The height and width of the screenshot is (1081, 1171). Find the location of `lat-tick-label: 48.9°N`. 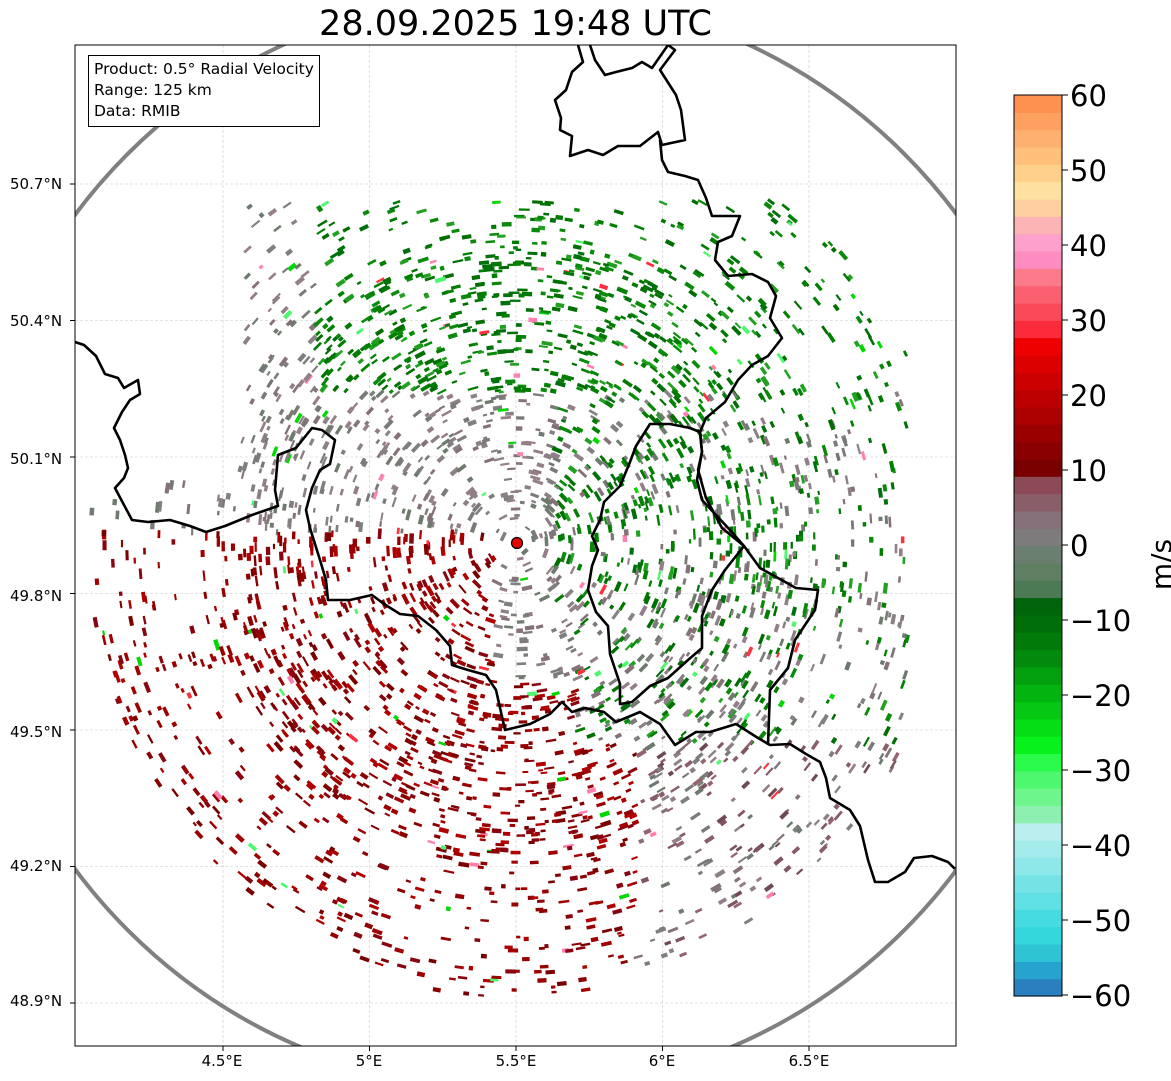

lat-tick-label: 48.9°N is located at coordinates (36, 1001).